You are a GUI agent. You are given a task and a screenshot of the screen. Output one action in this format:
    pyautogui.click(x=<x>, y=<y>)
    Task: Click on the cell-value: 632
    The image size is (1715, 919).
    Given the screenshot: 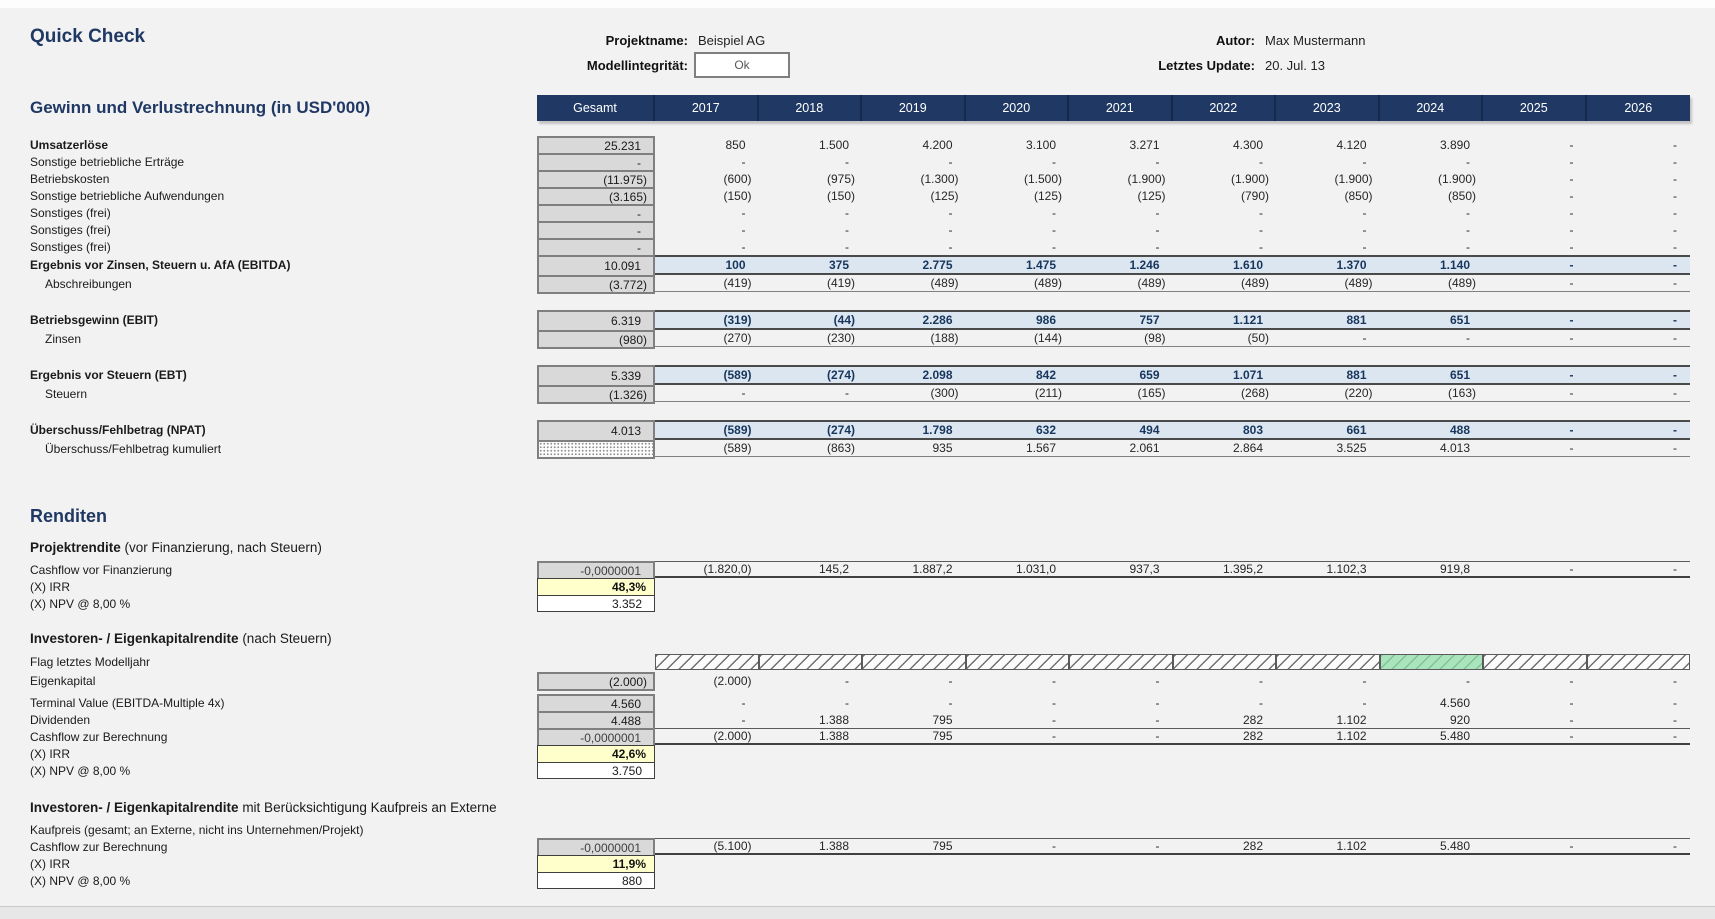 What is the action you would take?
    pyautogui.click(x=1017, y=430)
    